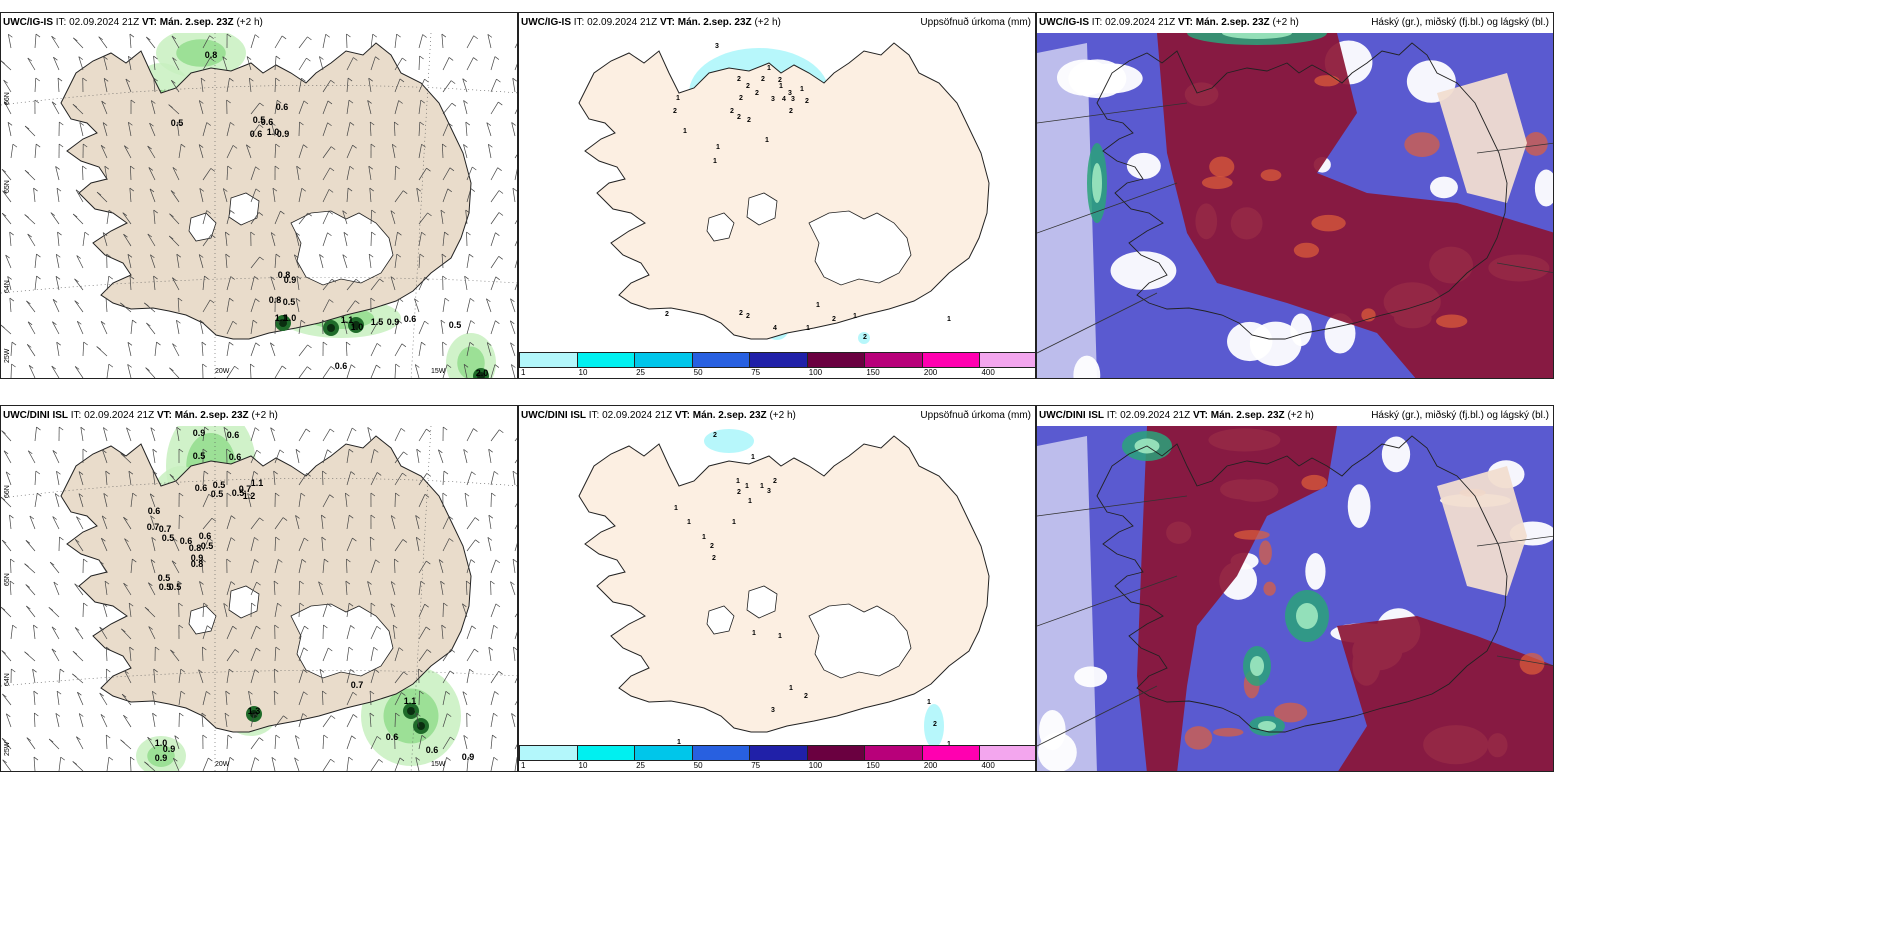 The image size is (1900, 950). I want to click on precip-value-label: 2.0, so click(482, 373).